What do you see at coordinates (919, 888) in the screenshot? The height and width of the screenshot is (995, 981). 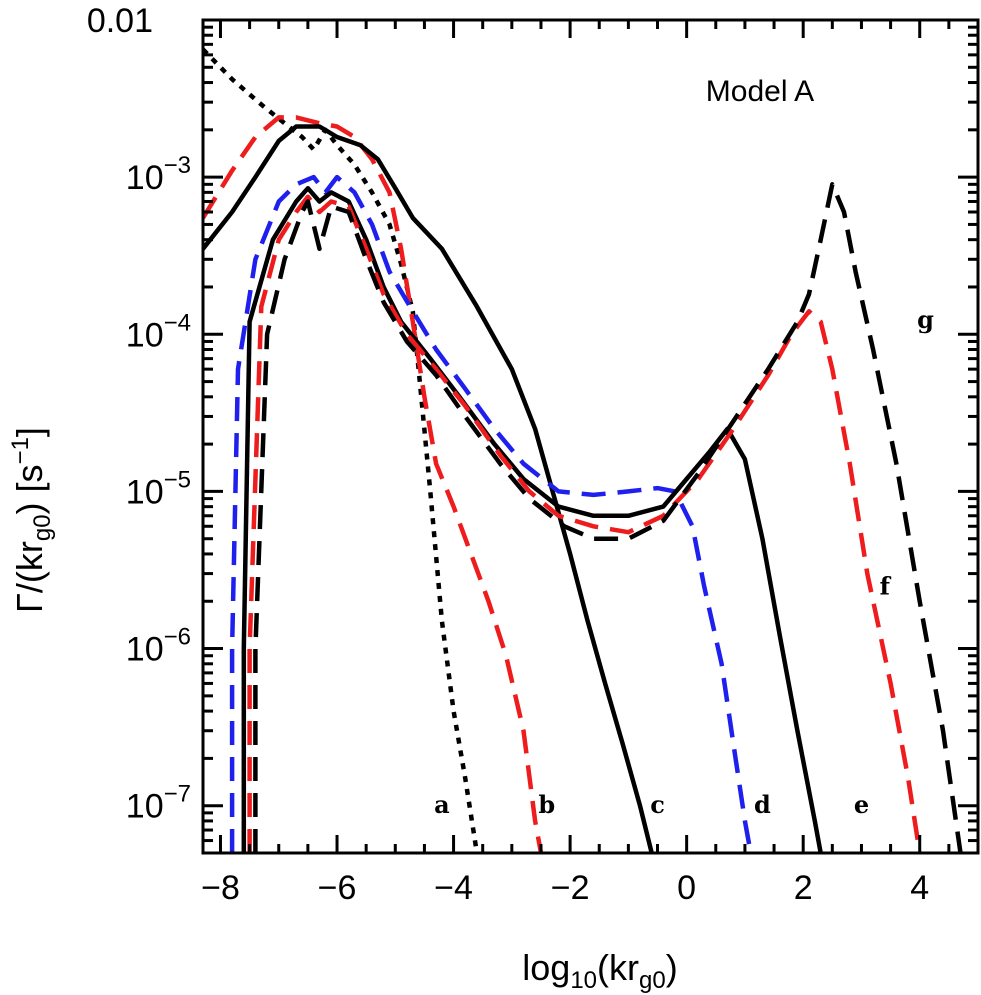 I see `x-tick-label: 4` at bounding box center [919, 888].